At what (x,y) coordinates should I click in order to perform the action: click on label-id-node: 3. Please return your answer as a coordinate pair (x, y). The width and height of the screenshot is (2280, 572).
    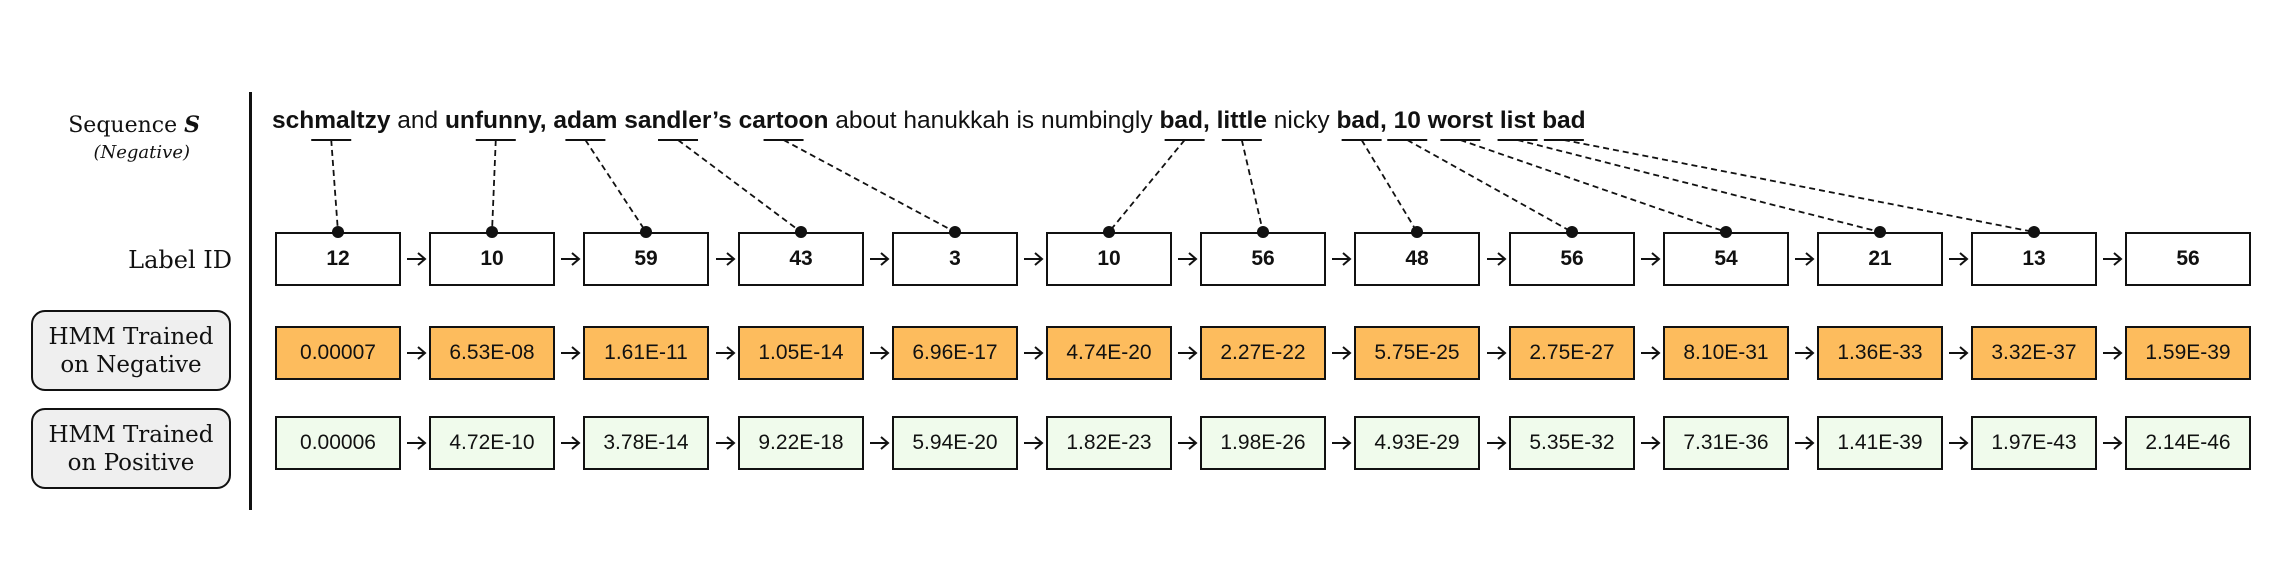
    Looking at the image, I should click on (955, 259).